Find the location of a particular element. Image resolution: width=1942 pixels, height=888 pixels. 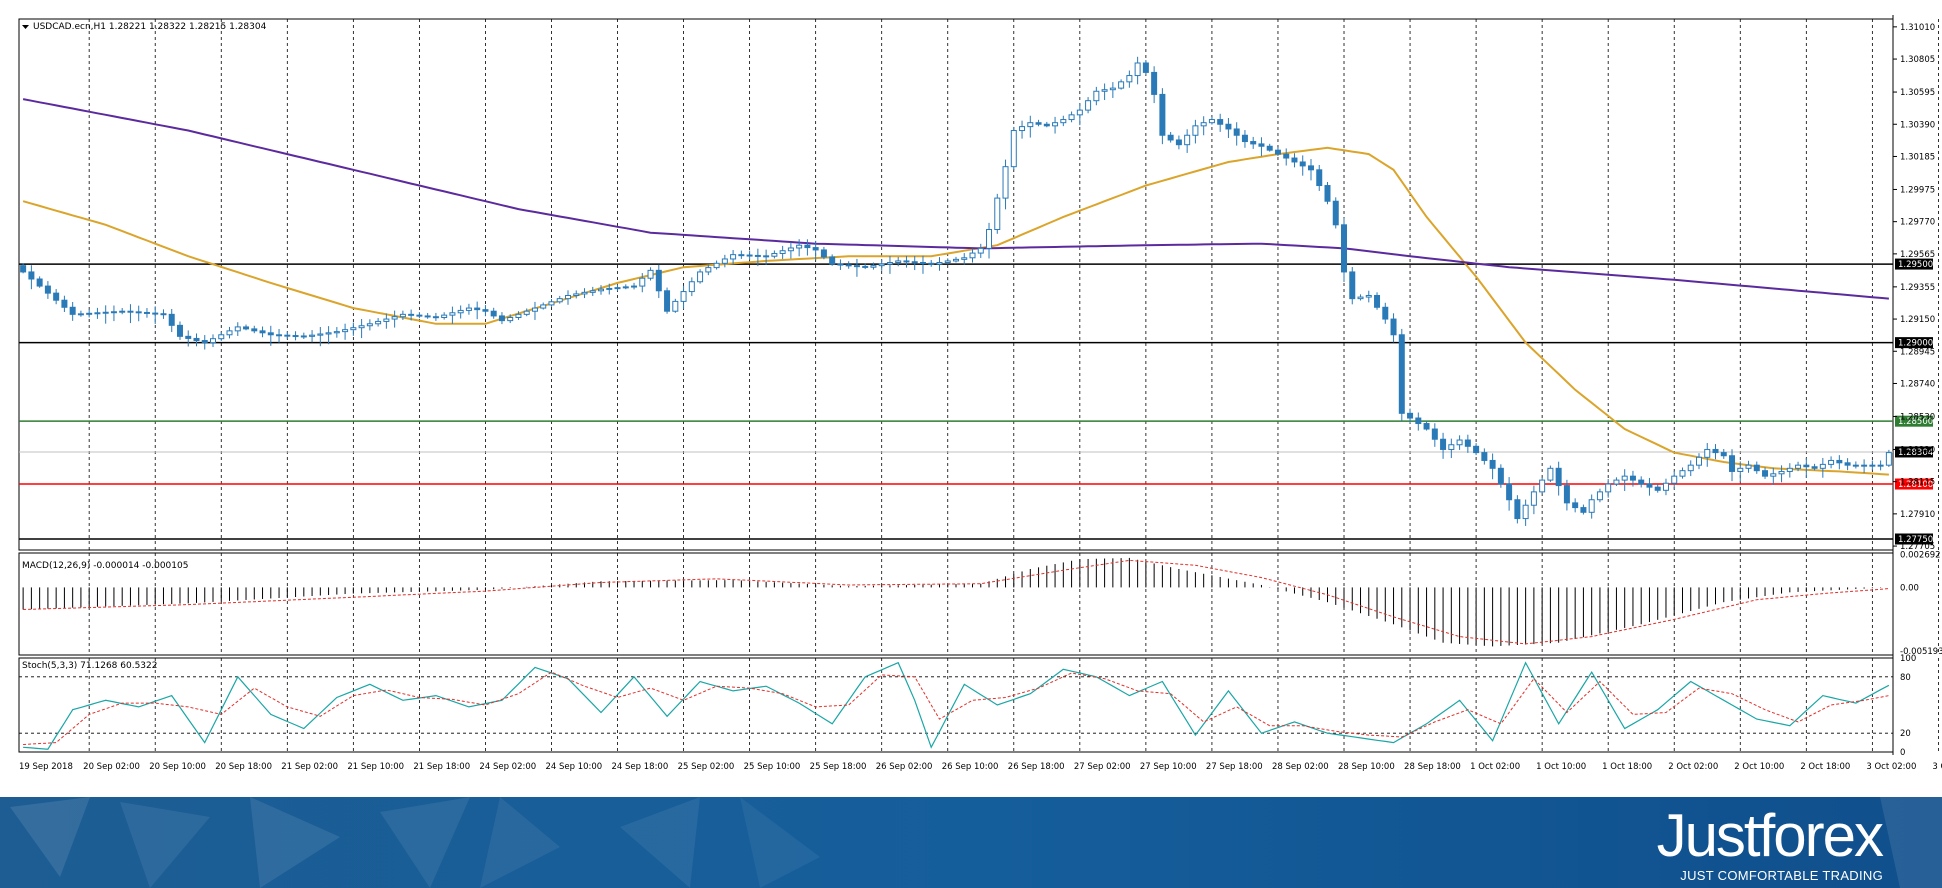

brand-tagline: JUST COMFORTABLE TRADING is located at coordinates (1781, 875).